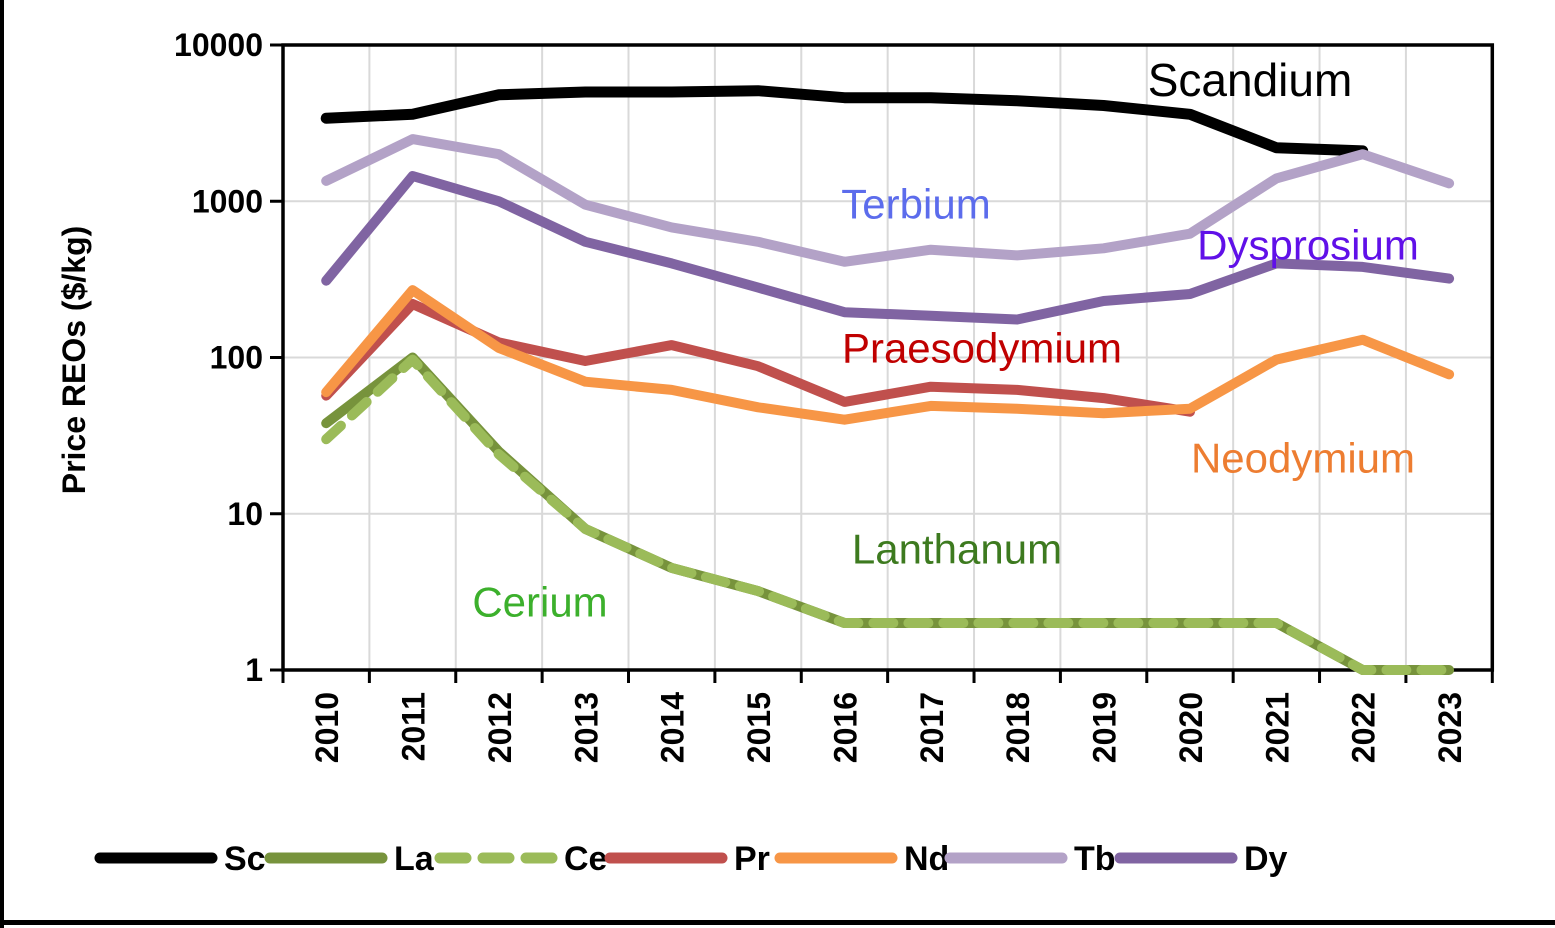 Image resolution: width=1555 pixels, height=928 pixels. Describe the element at coordinates (777, 922) in the screenshot. I see `bottom-rule` at that location.